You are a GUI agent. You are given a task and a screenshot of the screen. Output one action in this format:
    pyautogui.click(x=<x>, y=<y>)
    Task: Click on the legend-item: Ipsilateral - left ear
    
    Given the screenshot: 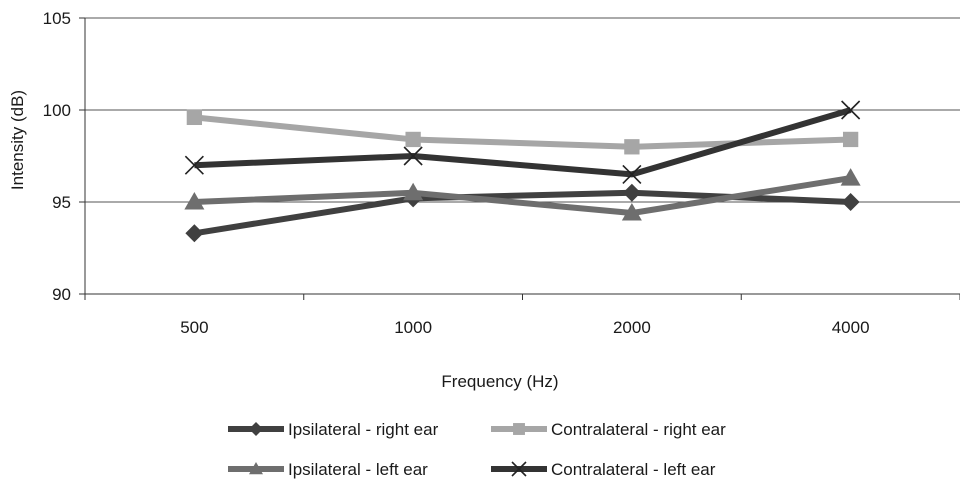 What is the action you would take?
    pyautogui.click(x=328, y=469)
    